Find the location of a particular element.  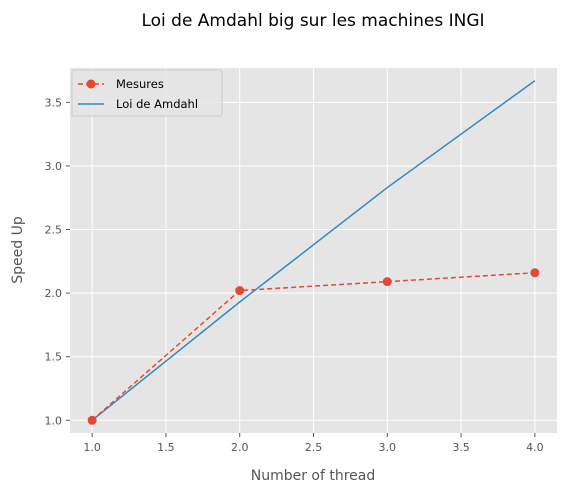

x-tick-label: 3.0 is located at coordinates (388, 447).